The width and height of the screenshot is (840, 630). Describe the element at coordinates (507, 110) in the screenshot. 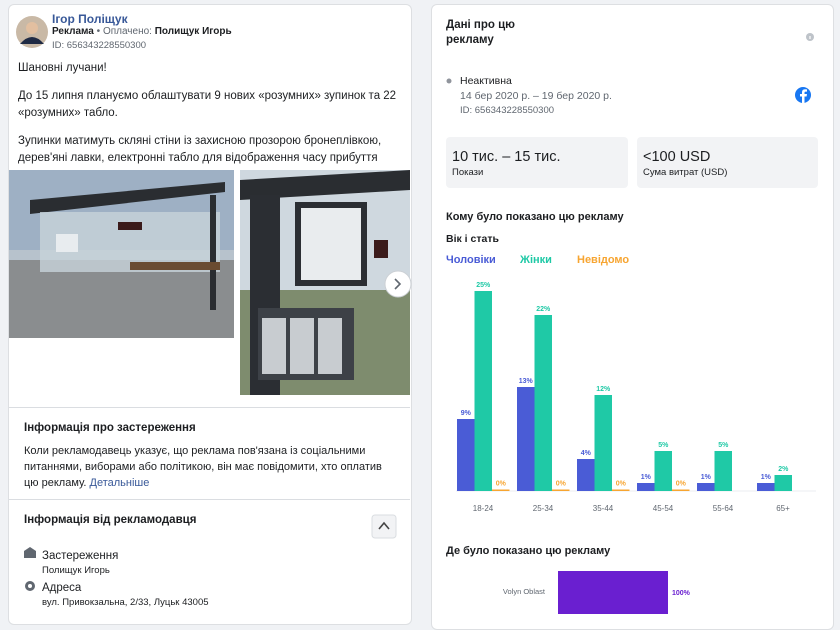

I see `ad-id: ID: 656343228550300` at that location.